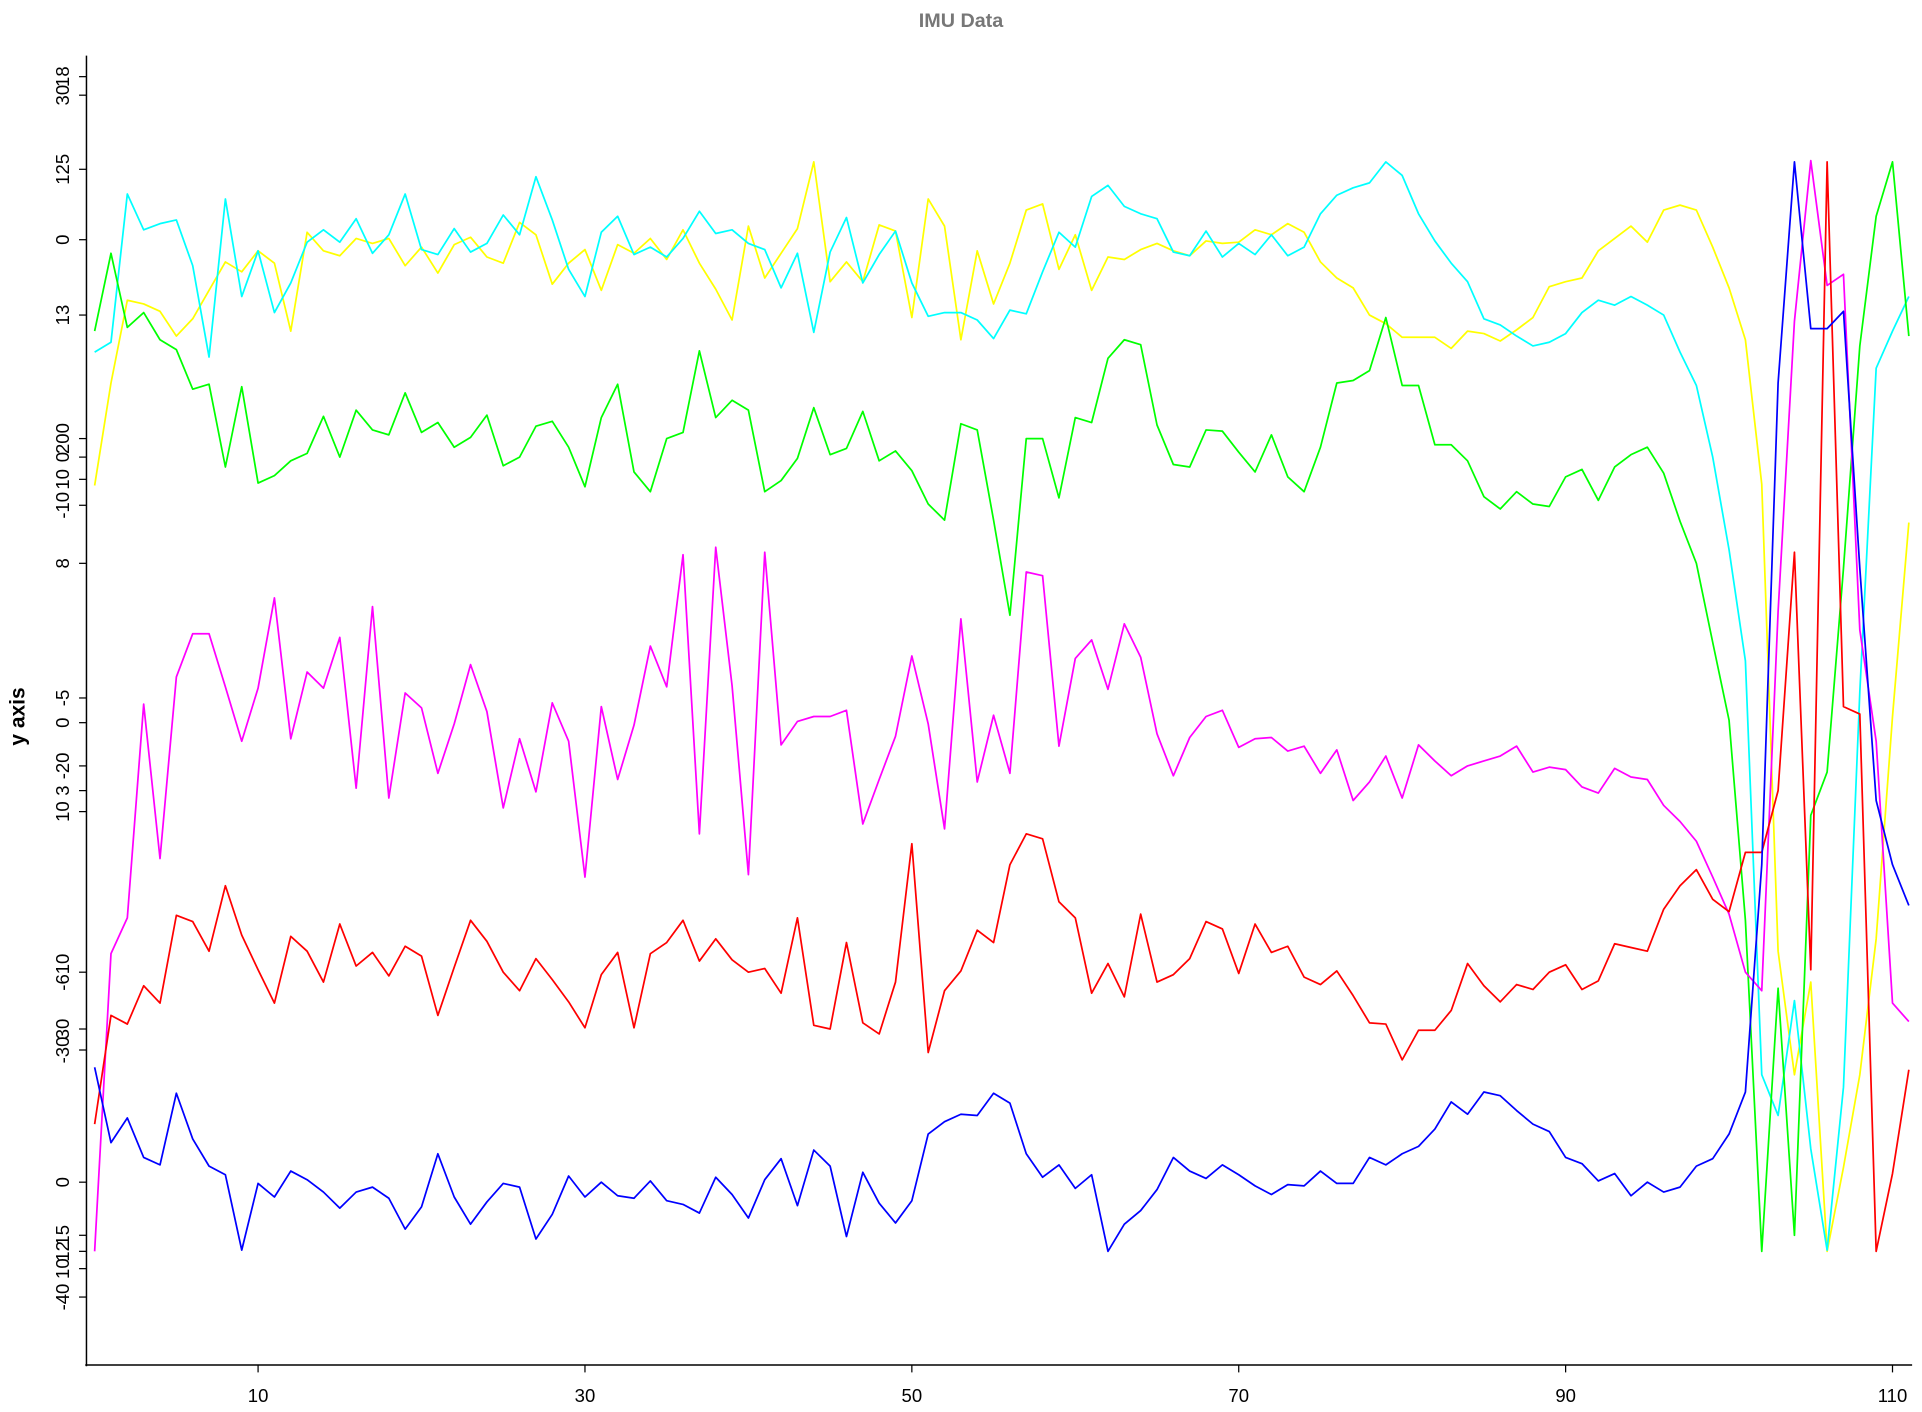  Describe the element at coordinates (962, 21) in the screenshot. I see `chart-title: IMU Data` at that location.